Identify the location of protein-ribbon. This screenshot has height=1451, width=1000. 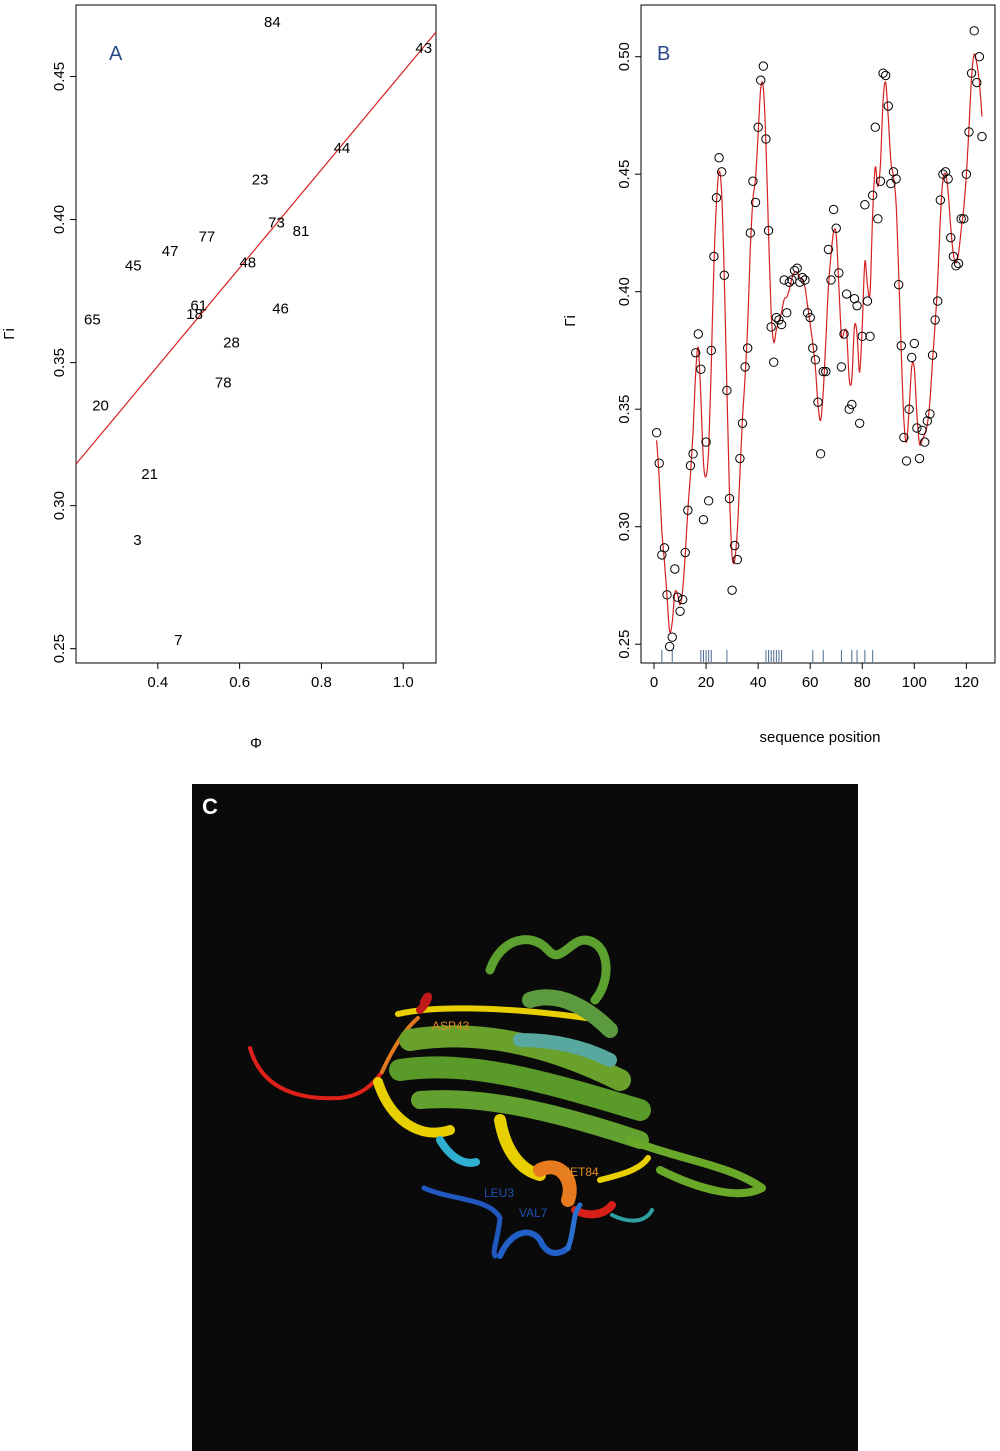
(507, 1097).